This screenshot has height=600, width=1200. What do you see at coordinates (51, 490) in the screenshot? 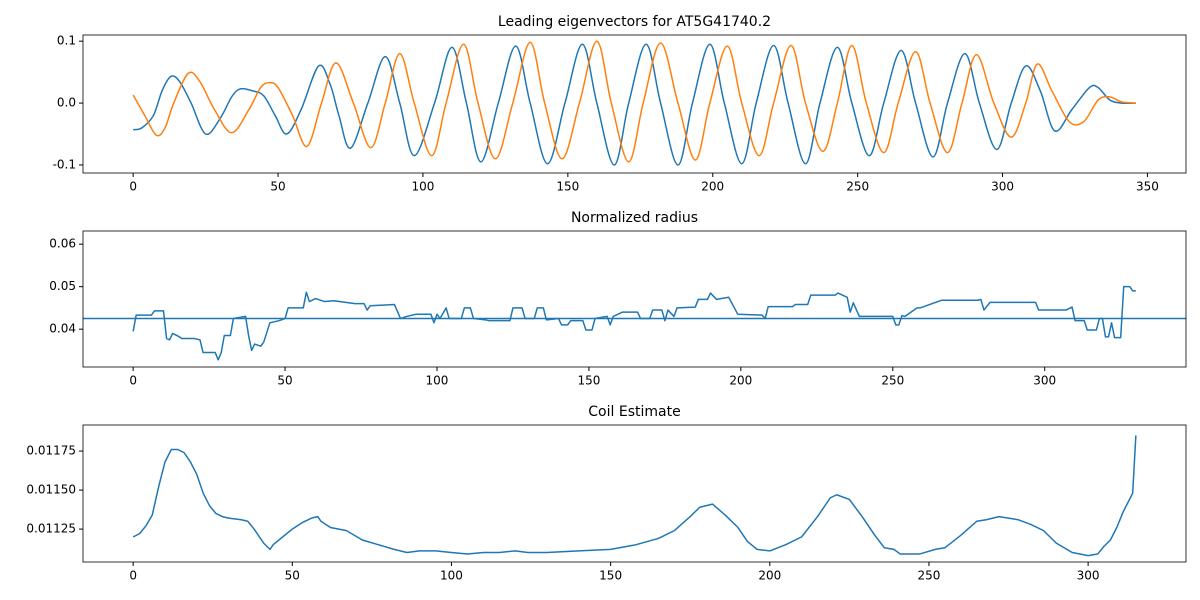
I see `y-tick-label: 0.01150` at bounding box center [51, 490].